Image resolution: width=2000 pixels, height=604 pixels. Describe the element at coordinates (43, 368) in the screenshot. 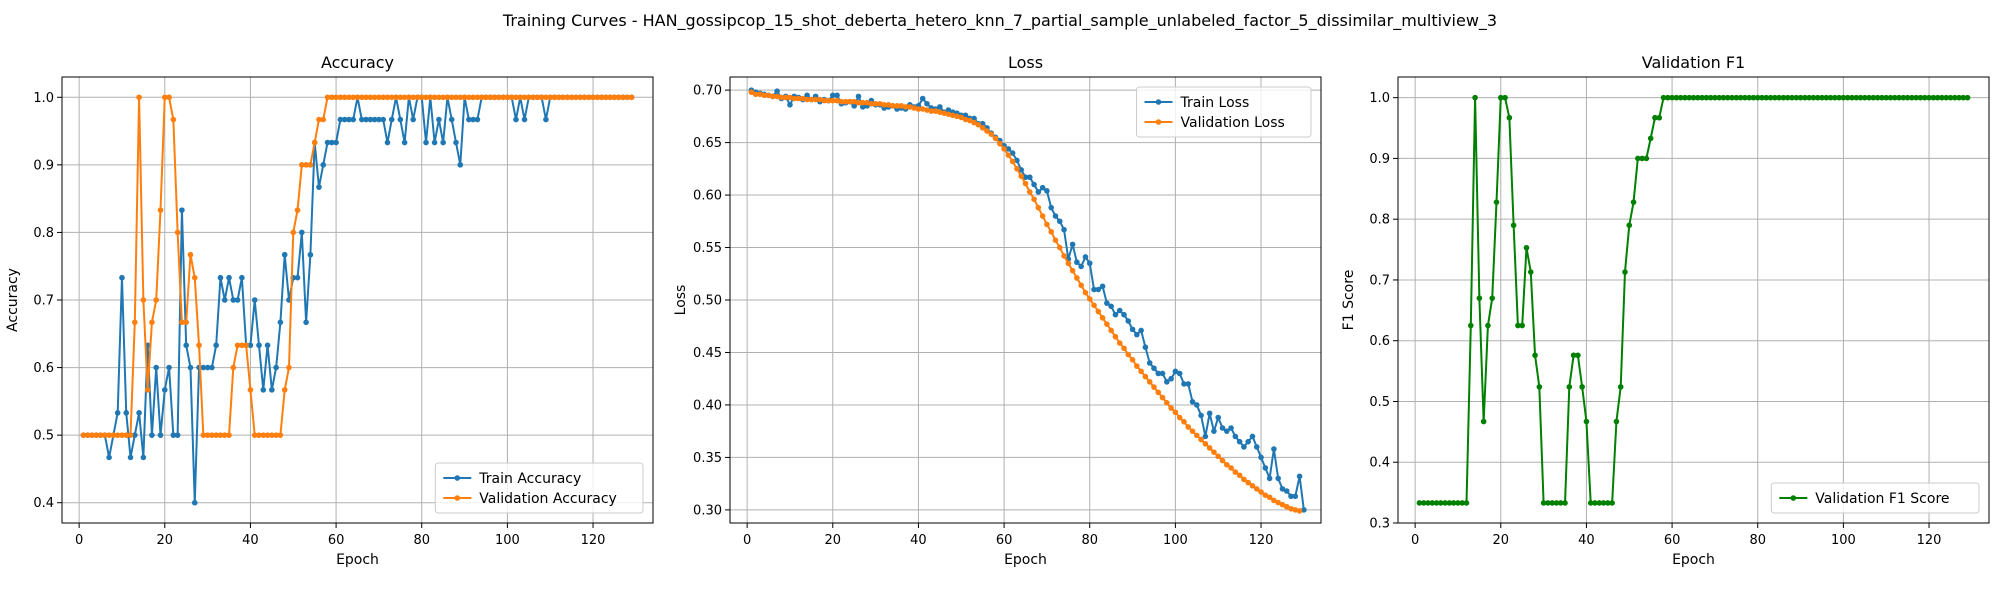

I see `y-tick-label: 0.6` at that location.